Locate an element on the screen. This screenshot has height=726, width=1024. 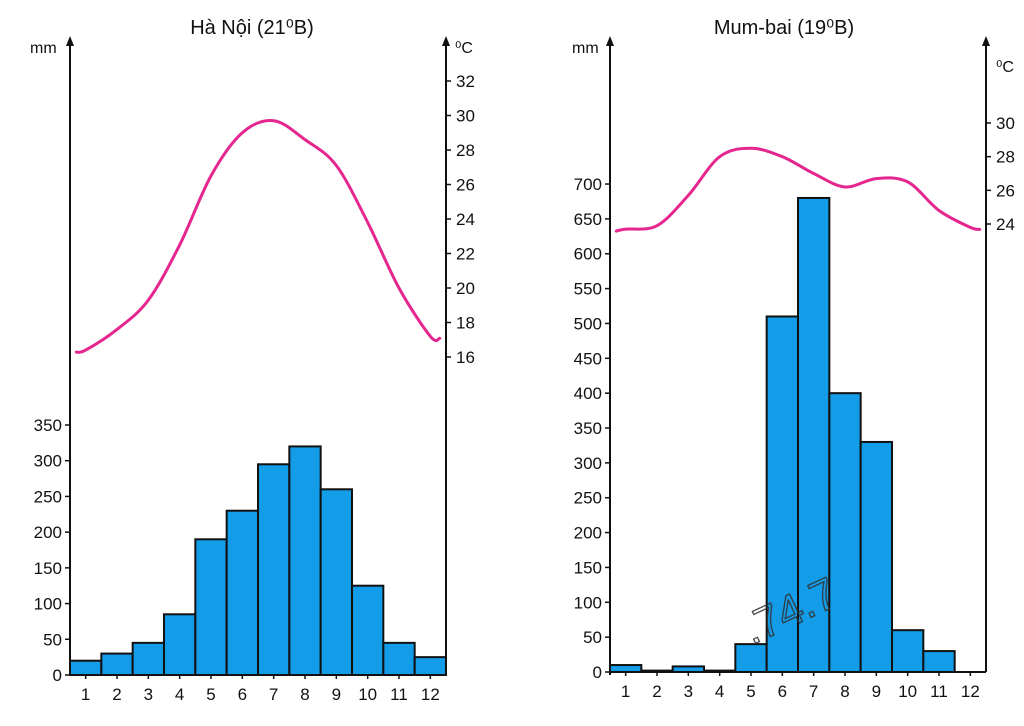
mumbai-rain-tick-label: 0 is located at coordinates (597, 672).